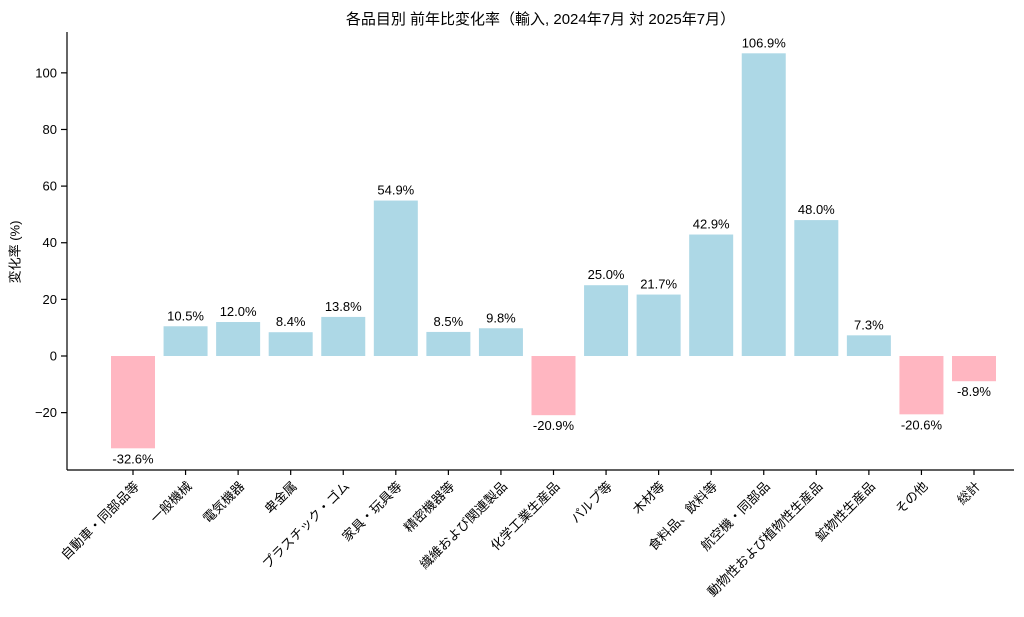  I want to click on y-tick-label: 20, so click(50, 299).